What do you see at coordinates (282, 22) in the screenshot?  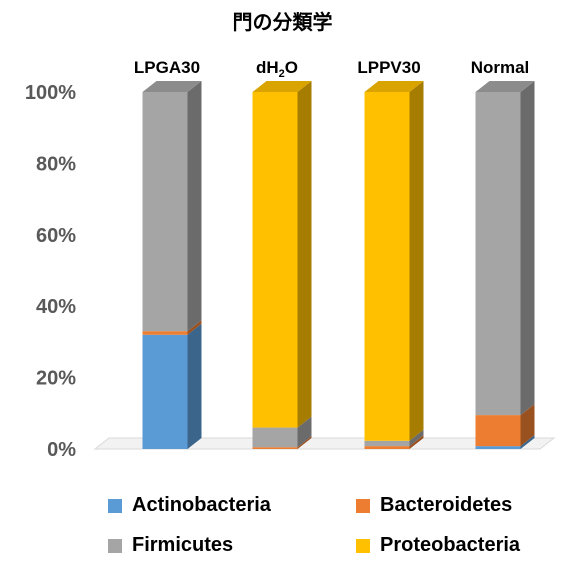 I see `chart-title: 門の分類学` at bounding box center [282, 22].